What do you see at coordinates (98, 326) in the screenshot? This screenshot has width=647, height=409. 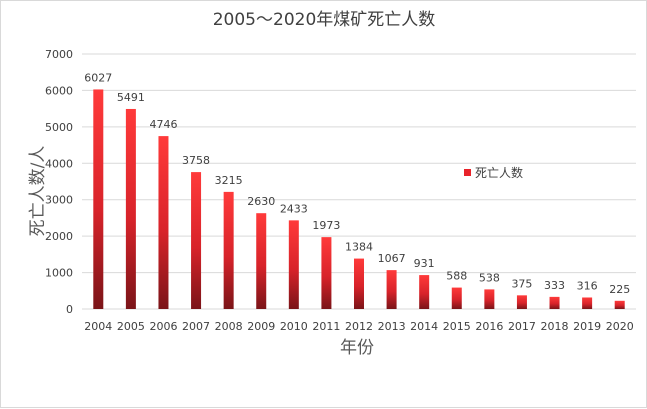 I see `x-tick-label: 2004` at bounding box center [98, 326].